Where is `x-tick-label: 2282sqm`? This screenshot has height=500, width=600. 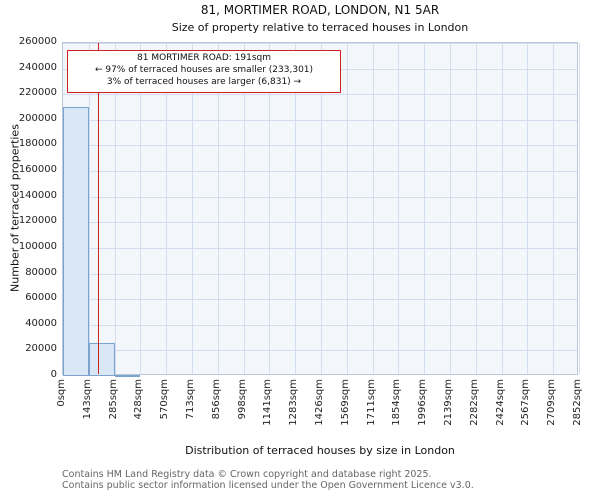
x-tick-label: 2282sqm is located at coordinates (474, 402).